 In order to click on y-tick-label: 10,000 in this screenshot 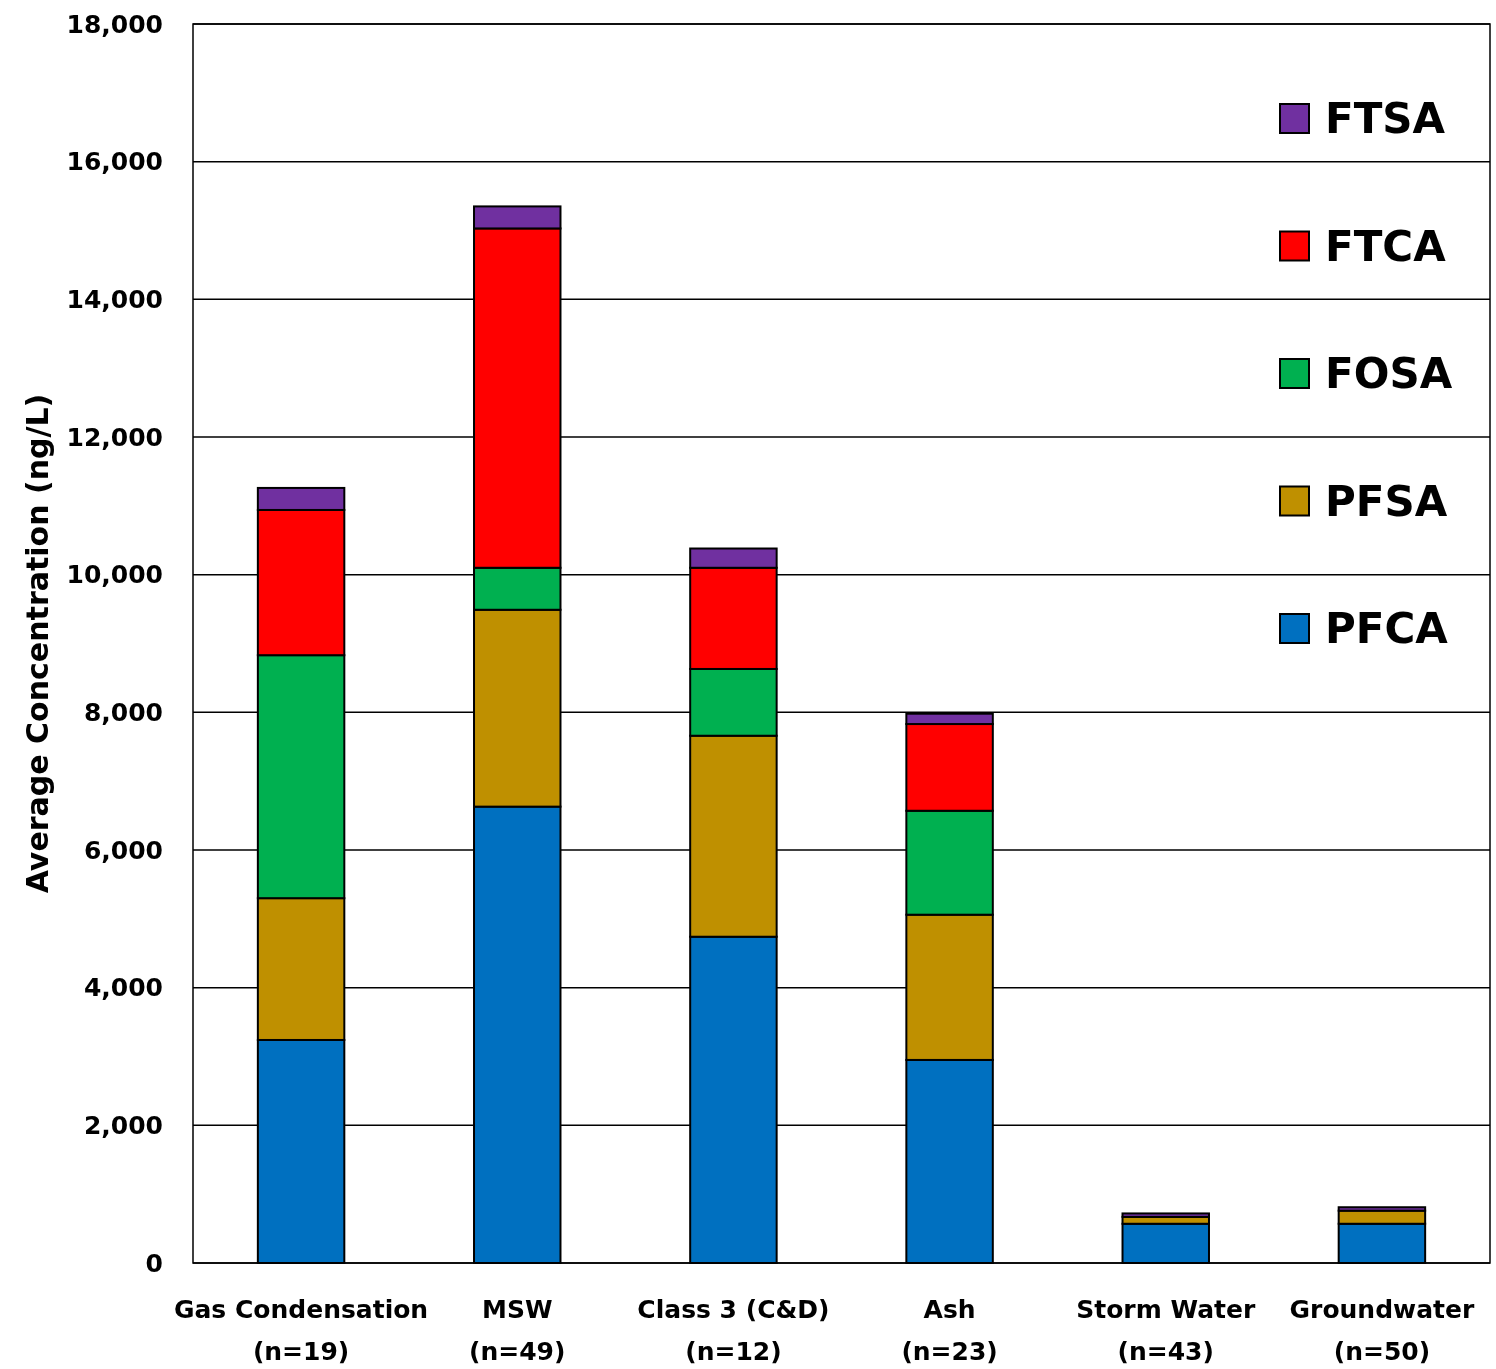, I will do `click(114, 575)`.